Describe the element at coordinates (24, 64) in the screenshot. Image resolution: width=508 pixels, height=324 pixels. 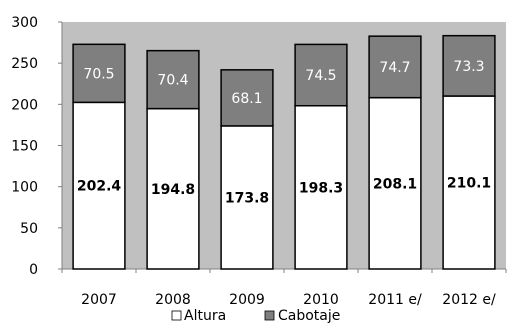
I see `y-tick-label: 250` at that location.